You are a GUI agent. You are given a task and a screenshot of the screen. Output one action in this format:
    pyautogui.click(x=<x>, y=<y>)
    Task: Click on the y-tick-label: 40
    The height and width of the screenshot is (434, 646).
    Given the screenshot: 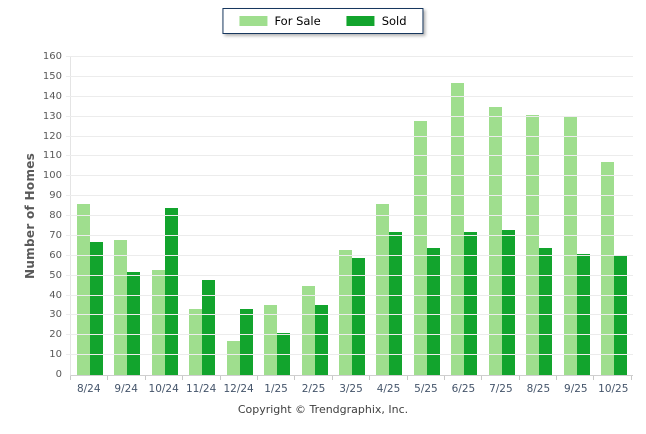 What is the action you would take?
    pyautogui.click(x=55, y=295)
    